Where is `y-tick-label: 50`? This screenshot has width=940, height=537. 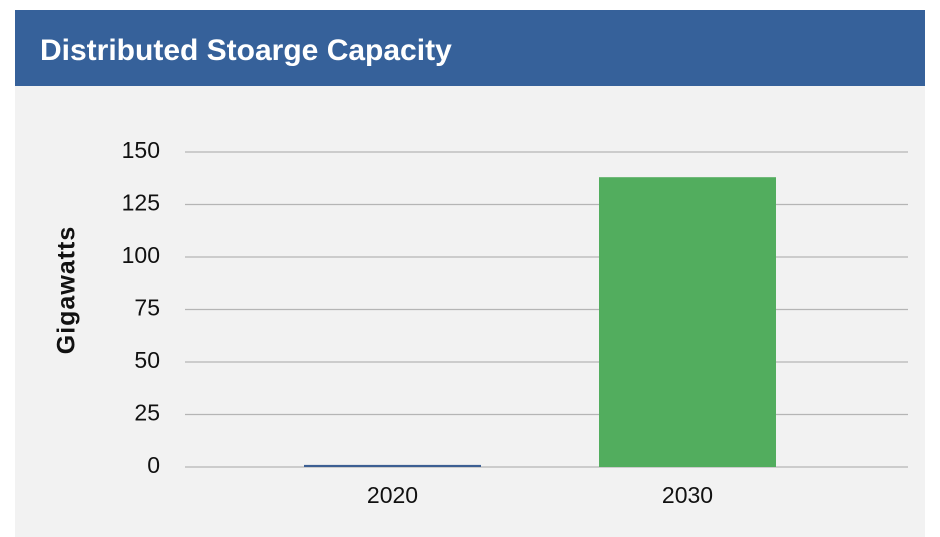 y-tick-label: 50 is located at coordinates (147, 360).